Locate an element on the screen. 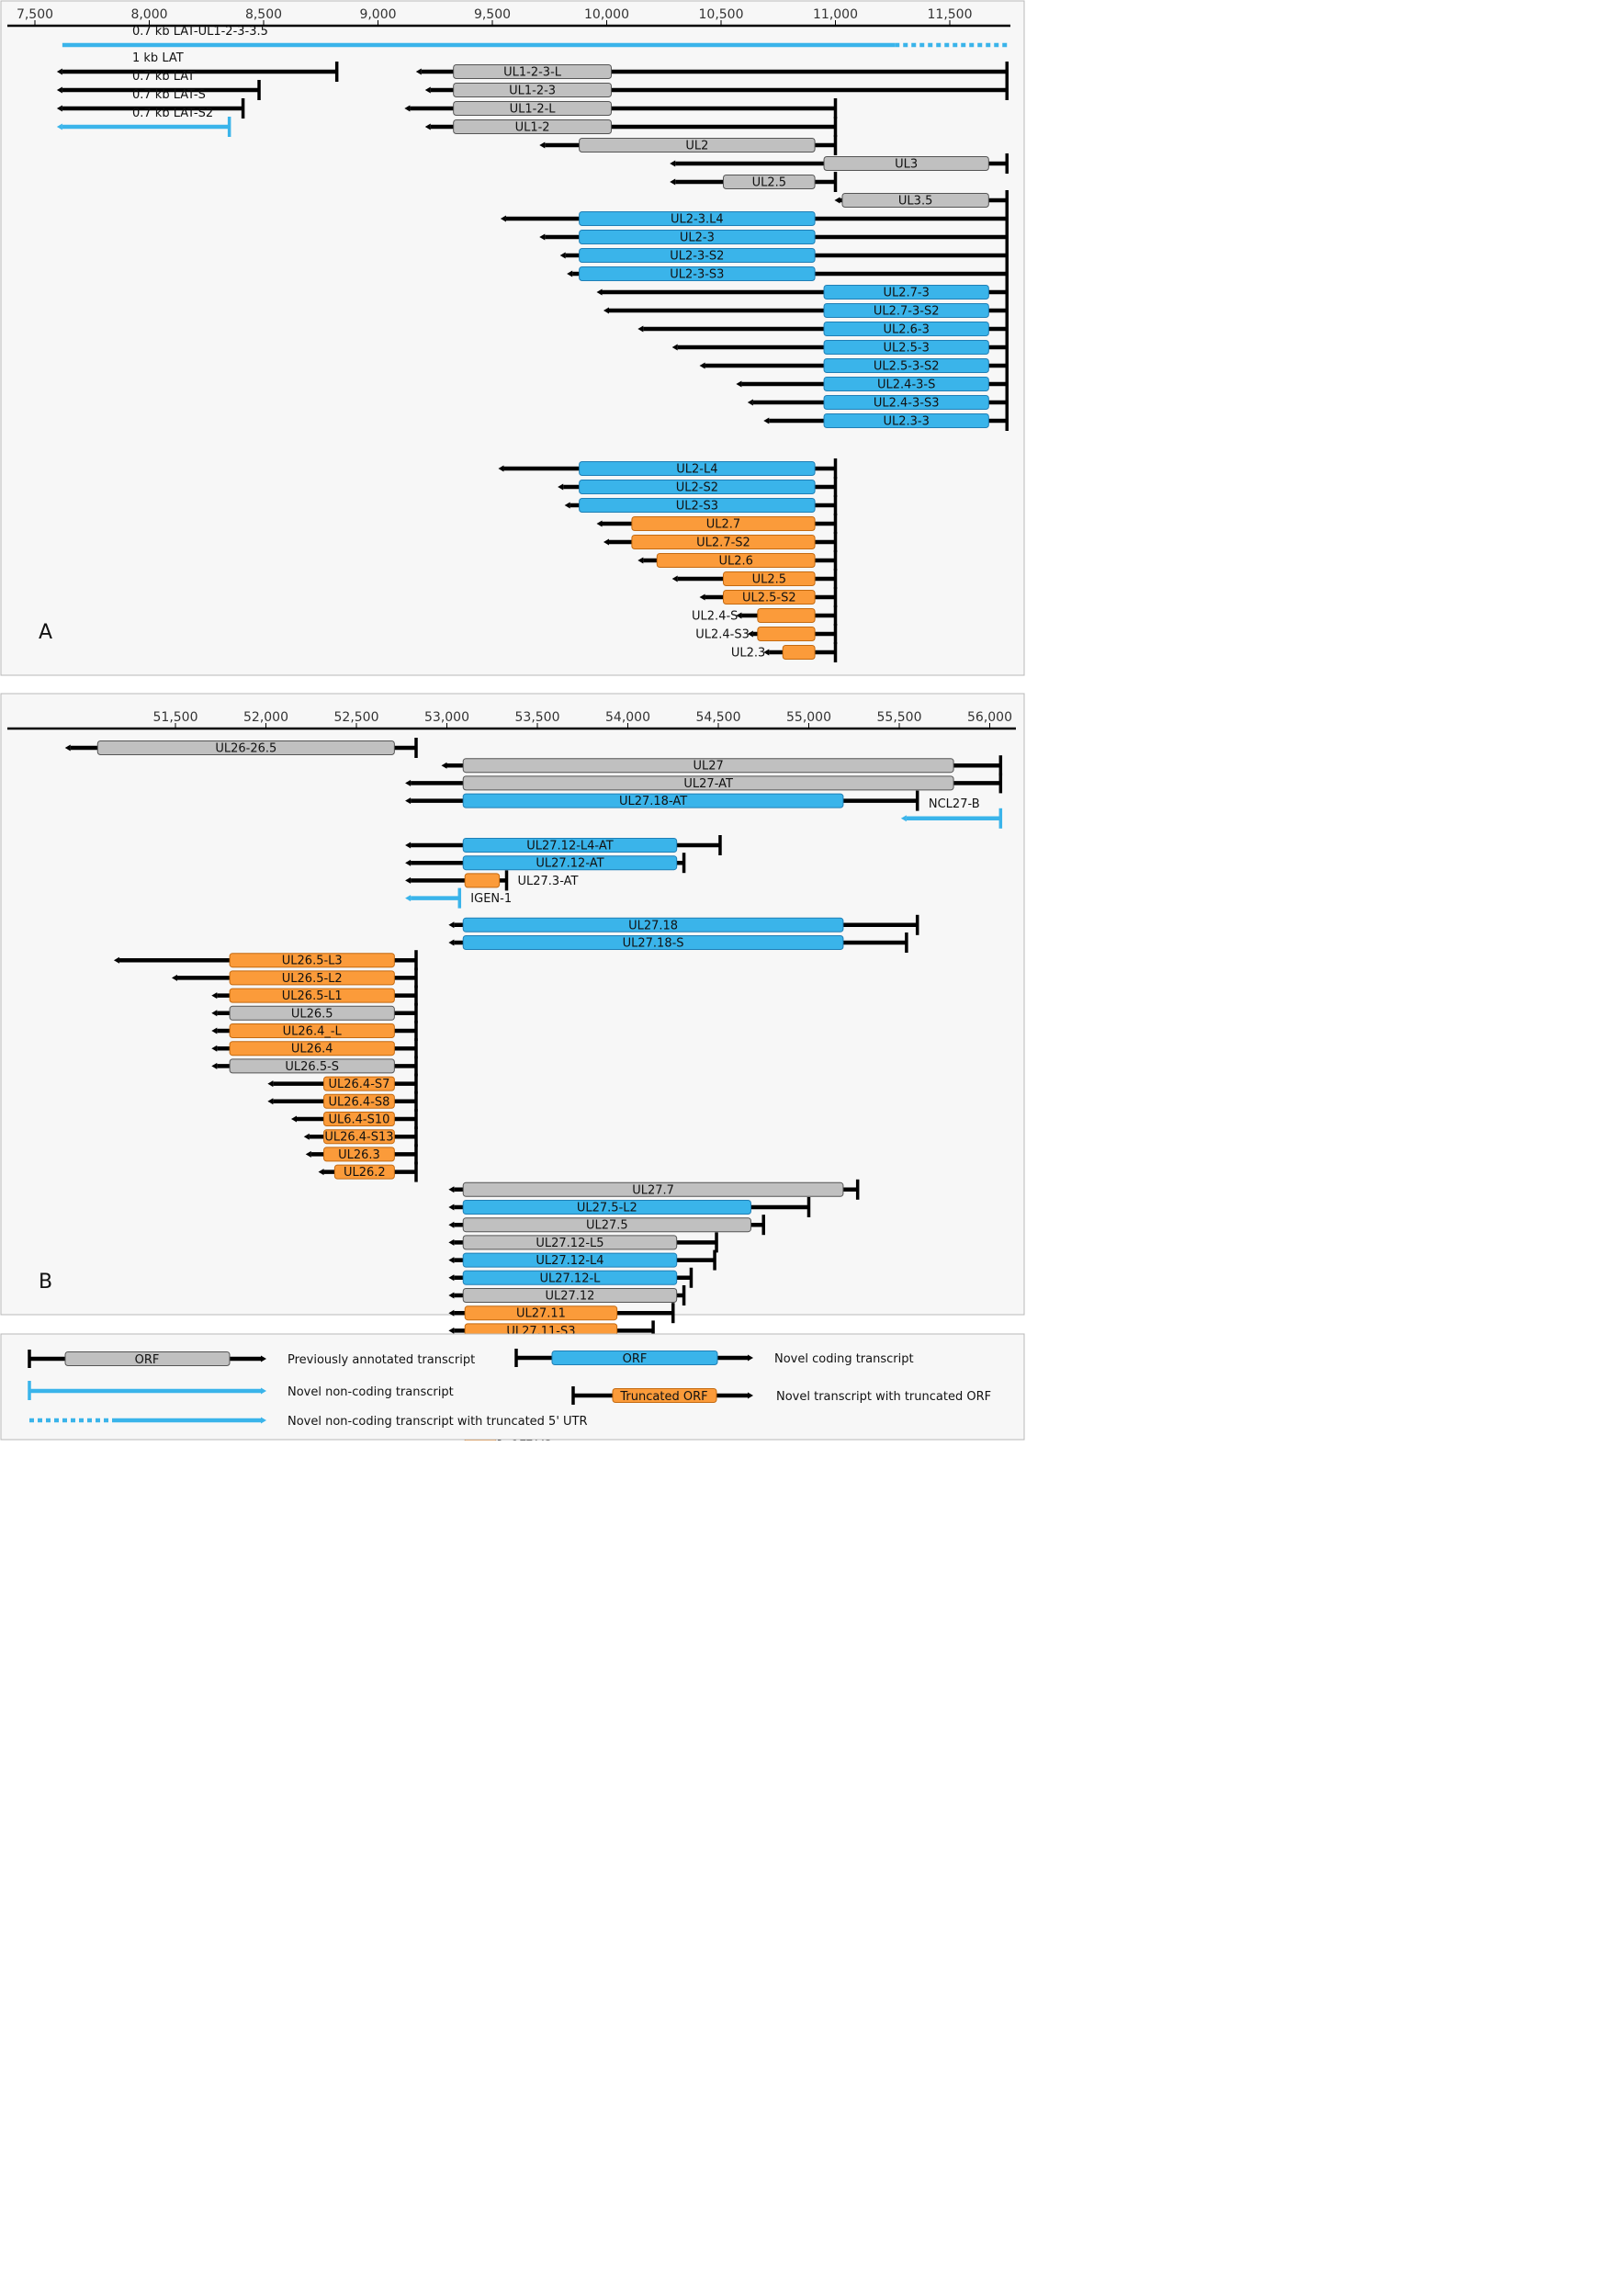 This screenshot has height=2283, width=1624. transcript-ul6-4-s10: UL6.4-S10 is located at coordinates (354, 1119).